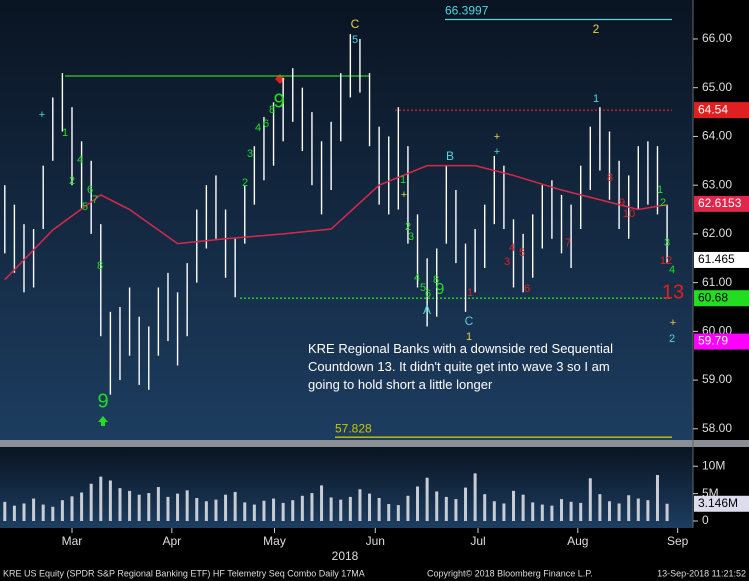 This screenshot has height=581, width=749. What do you see at coordinates (717, 233) in the screenshot?
I see `y-tick-label: 62.00` at bounding box center [717, 233].